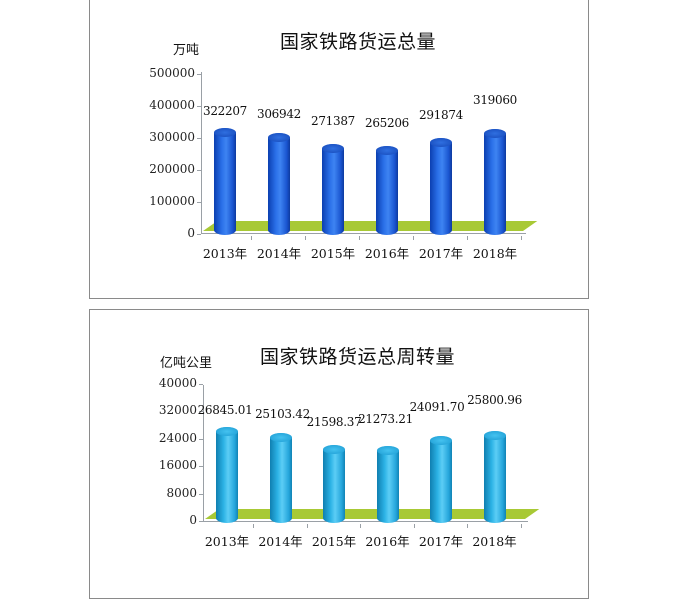  I want to click on chart-title: 国家铁路货运总周转量, so click(358, 357).